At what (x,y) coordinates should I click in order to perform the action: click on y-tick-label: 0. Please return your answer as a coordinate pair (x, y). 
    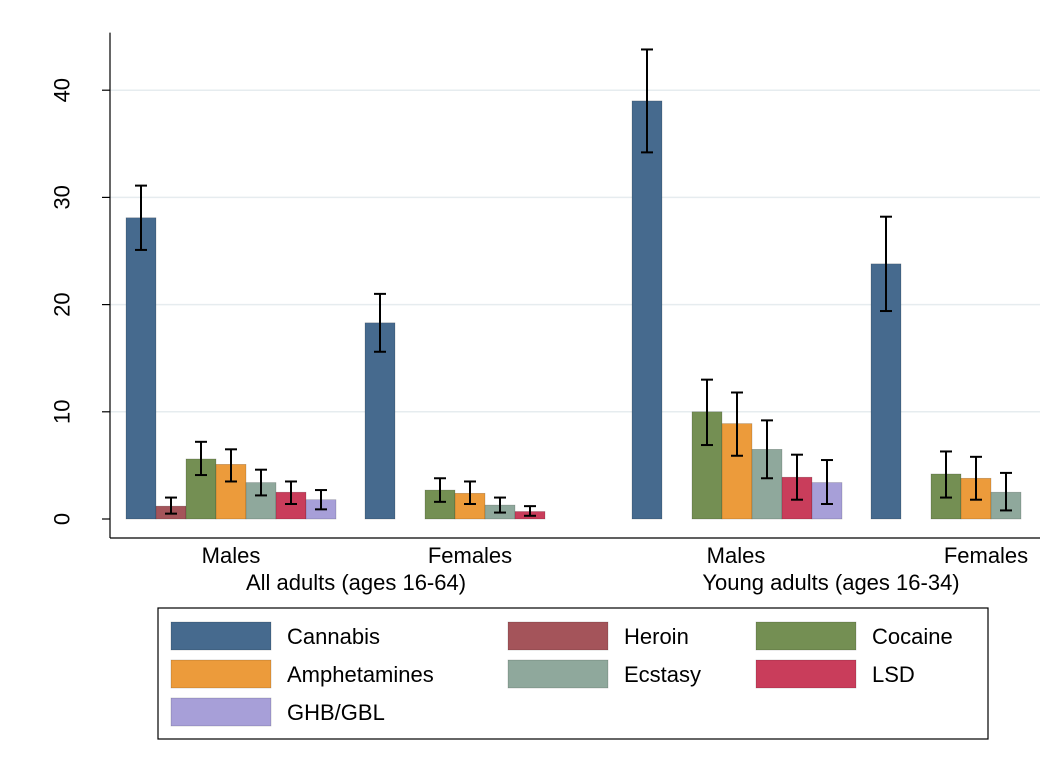
    Looking at the image, I should click on (62, 519).